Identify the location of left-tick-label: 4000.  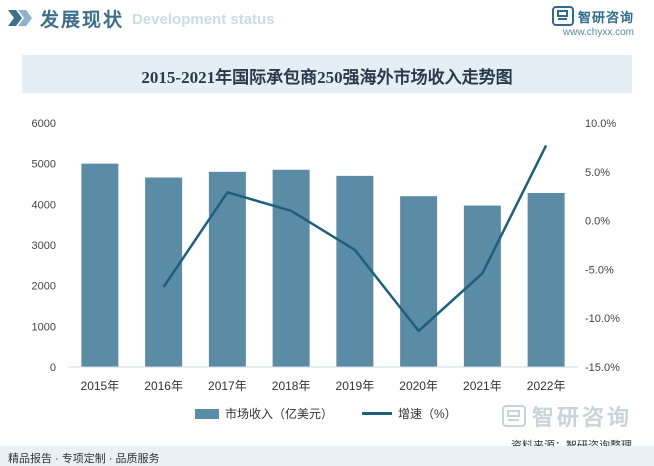
(44, 205).